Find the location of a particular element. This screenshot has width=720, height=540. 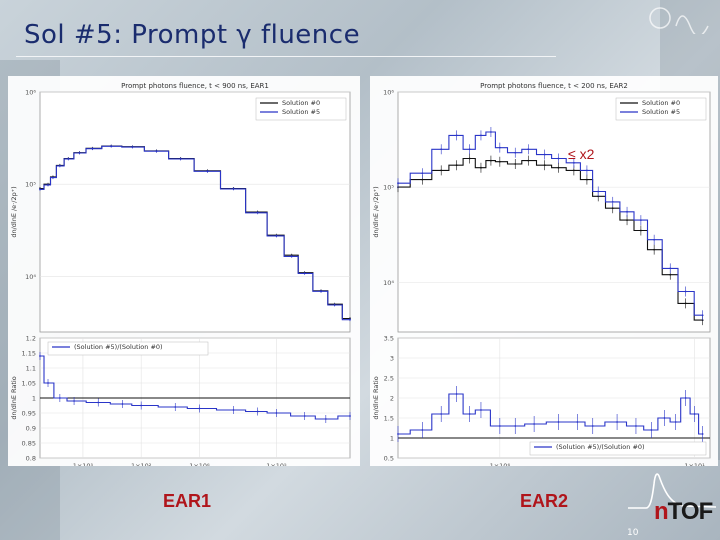

y-axis-label: dn/dlnE /e·/2p⁺) is located at coordinates (14, 211).